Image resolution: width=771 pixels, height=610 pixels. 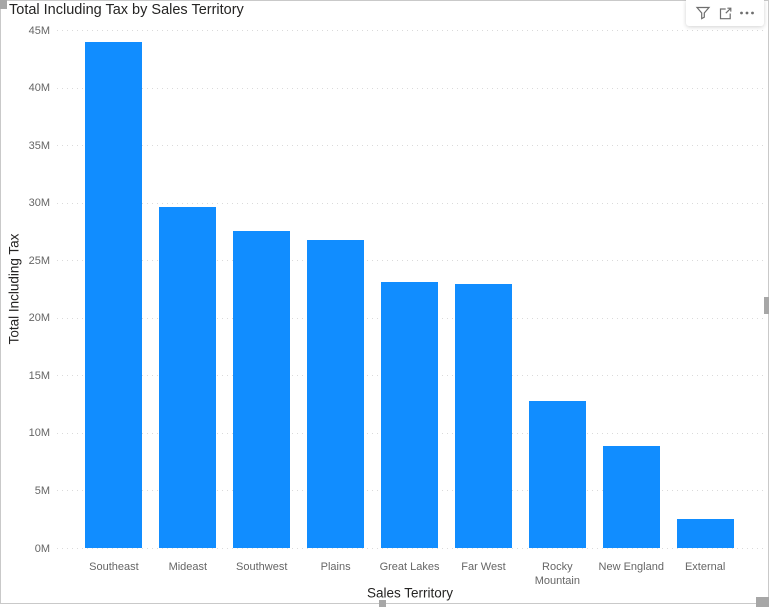 I want to click on resize-handle-right-middle, so click(x=766, y=305).